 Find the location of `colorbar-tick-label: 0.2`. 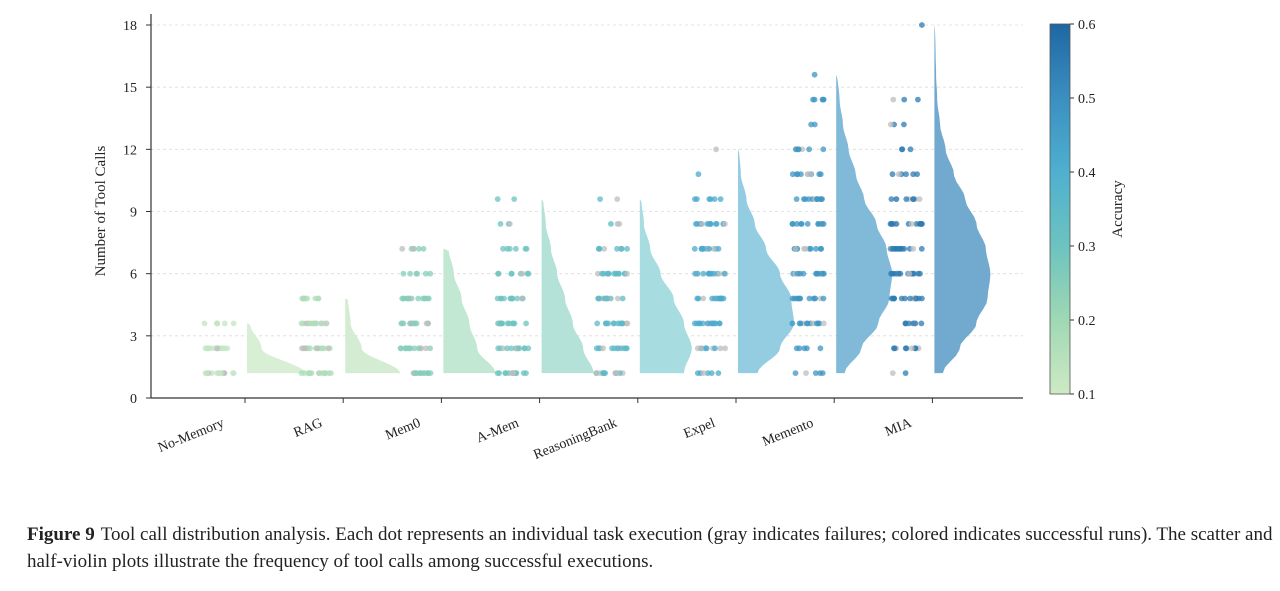

colorbar-tick-label: 0.2 is located at coordinates (1087, 321).